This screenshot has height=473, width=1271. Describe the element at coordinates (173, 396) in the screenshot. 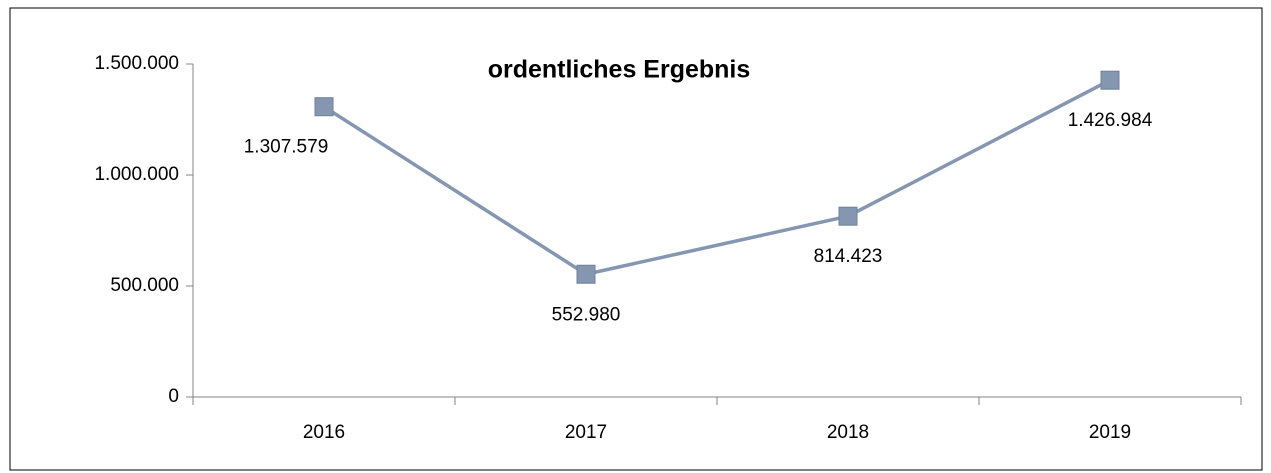

I see `y-tick-label: 0` at that location.